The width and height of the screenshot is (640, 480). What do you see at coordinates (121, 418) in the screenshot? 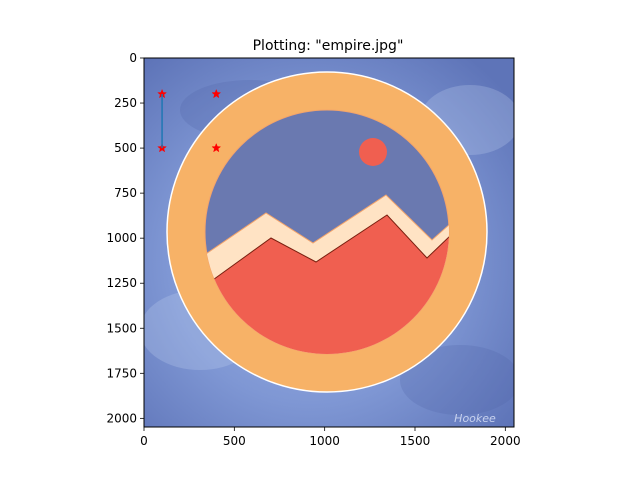
I see `y-tick-label: 2000` at bounding box center [121, 418].